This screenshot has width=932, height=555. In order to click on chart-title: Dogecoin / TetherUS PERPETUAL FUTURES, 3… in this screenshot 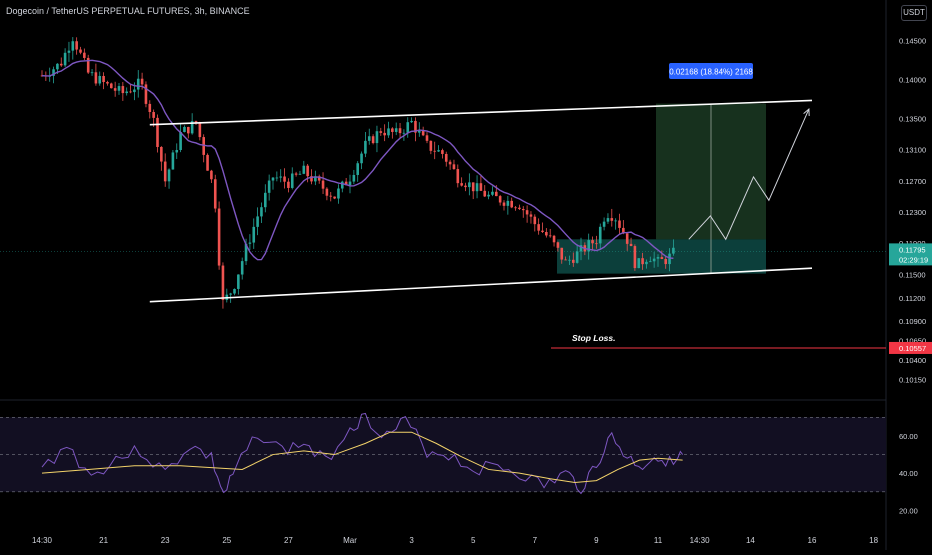, I will do `click(128, 11)`.